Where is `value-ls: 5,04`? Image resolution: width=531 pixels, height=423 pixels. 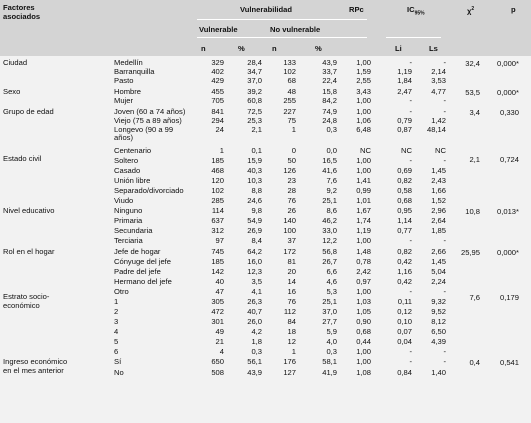 value-ls: 5,04 is located at coordinates (438, 271).